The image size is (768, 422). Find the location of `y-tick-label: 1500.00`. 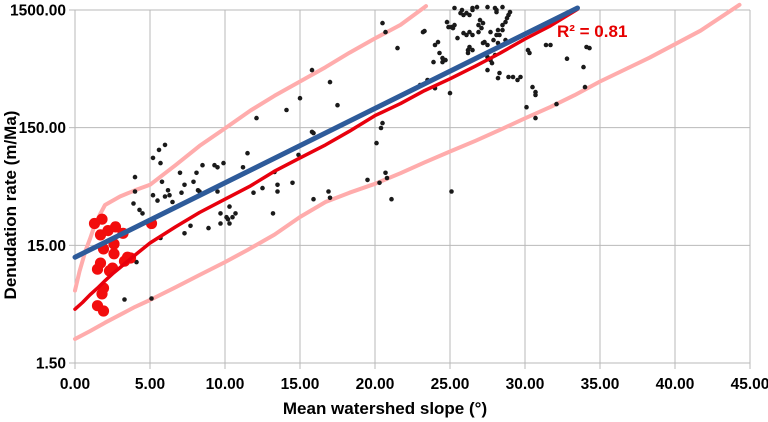

y-tick-label: 1500.00 is located at coordinates (38, 11).